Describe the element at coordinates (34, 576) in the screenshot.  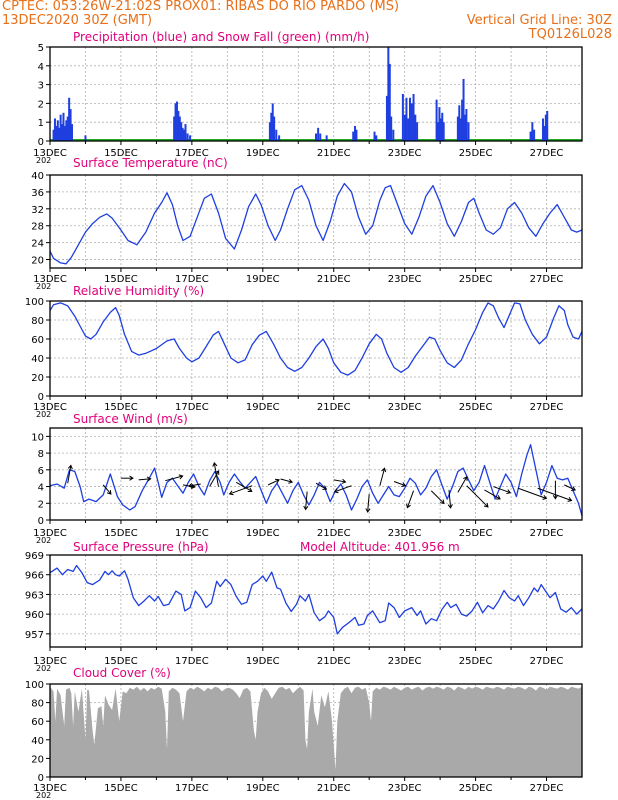
I see `y-tick-label: 966` at that location.